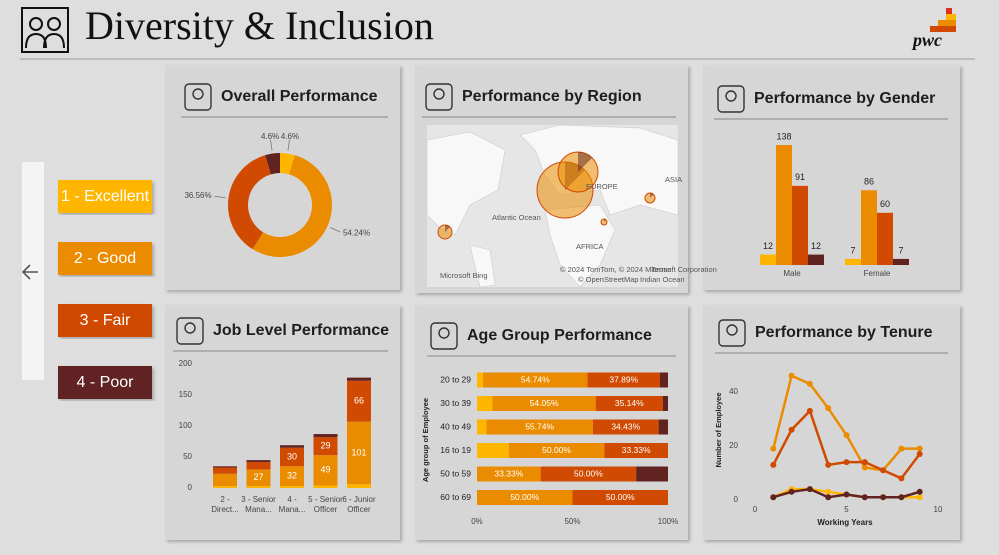 The height and width of the screenshot is (555, 999). I want to click on legend-button: 4 - Poor, so click(105, 382).